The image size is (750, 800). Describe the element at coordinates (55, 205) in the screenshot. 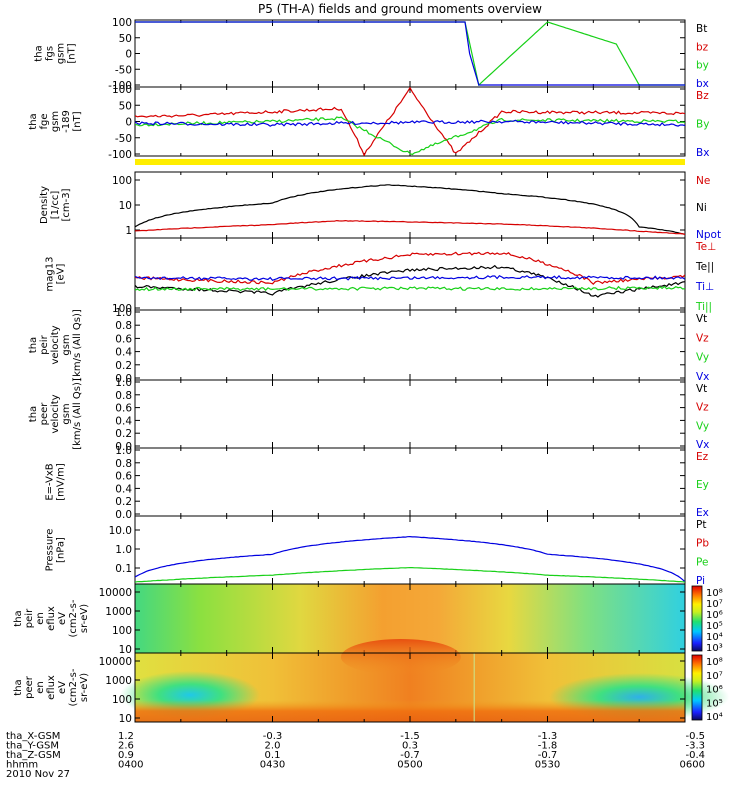

I see `y-axis-label: [1/cc]` at that location.